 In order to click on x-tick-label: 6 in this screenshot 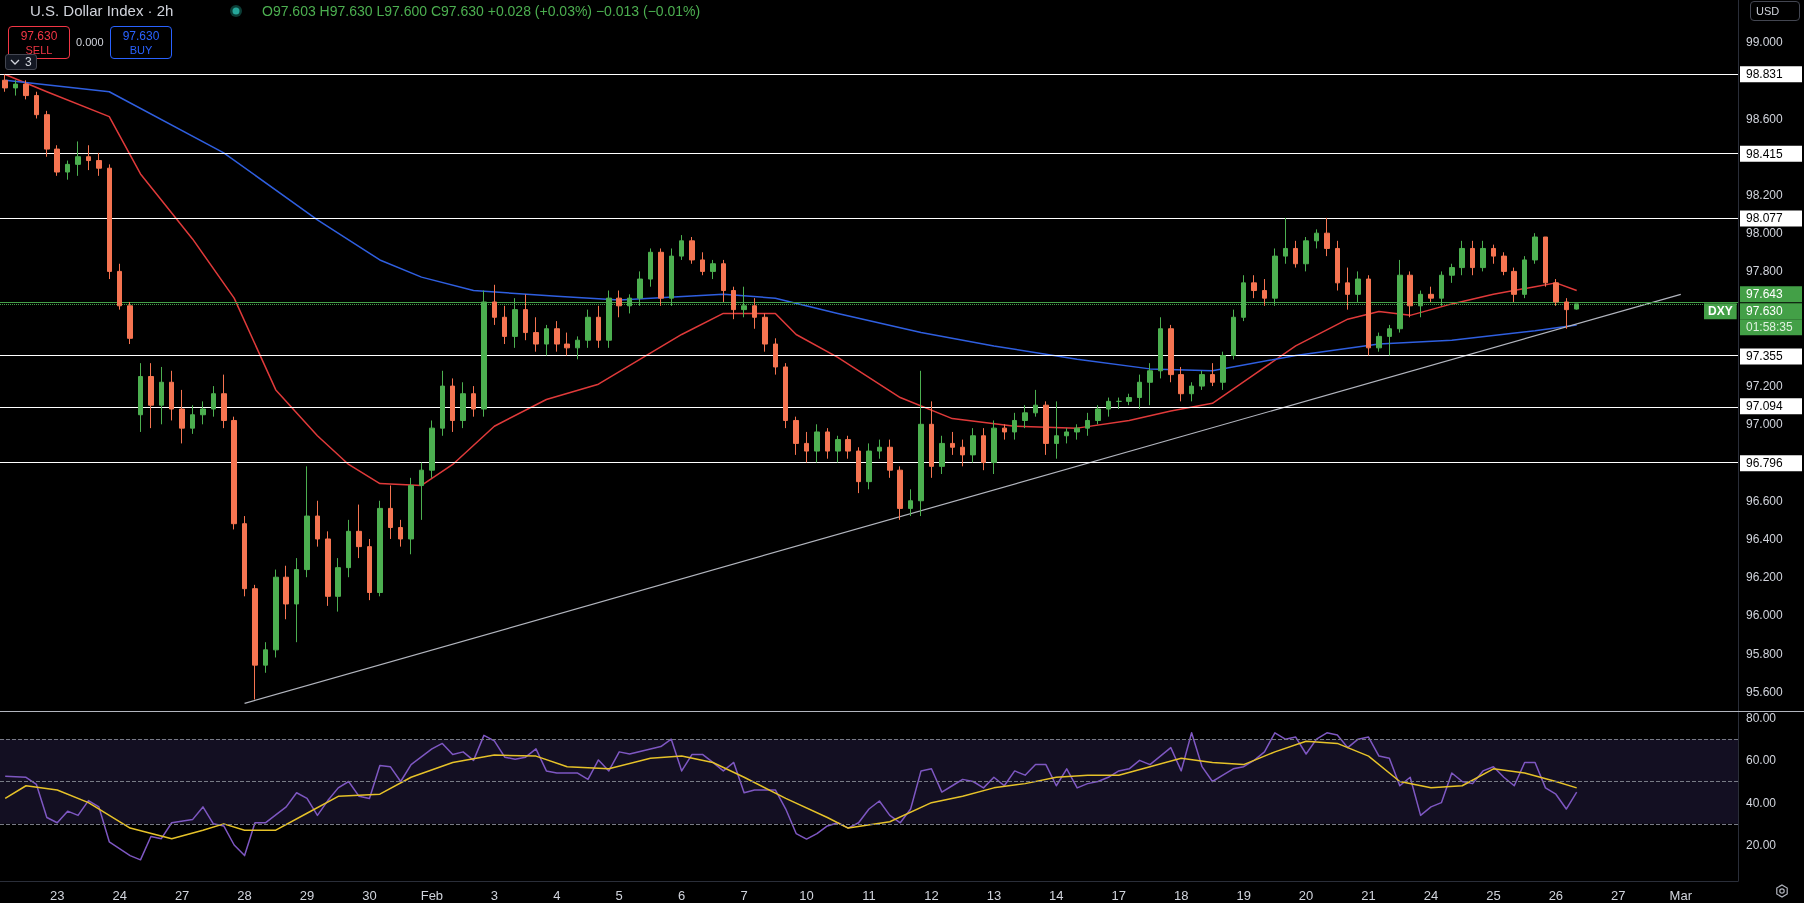, I will do `click(682, 895)`.